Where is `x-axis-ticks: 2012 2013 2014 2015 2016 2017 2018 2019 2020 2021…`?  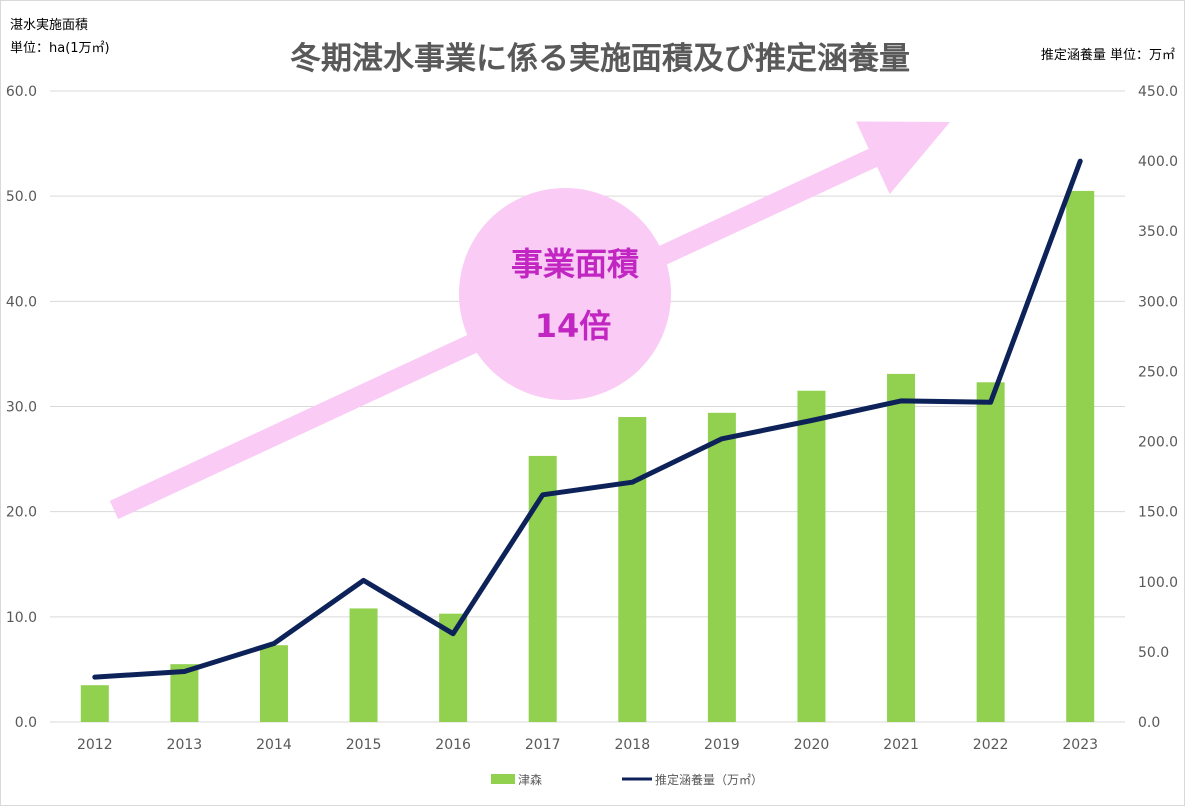
x-axis-ticks: 2012 2013 2014 2015 2016 2017 2018 2019 2020 2021… is located at coordinates (587, 745).